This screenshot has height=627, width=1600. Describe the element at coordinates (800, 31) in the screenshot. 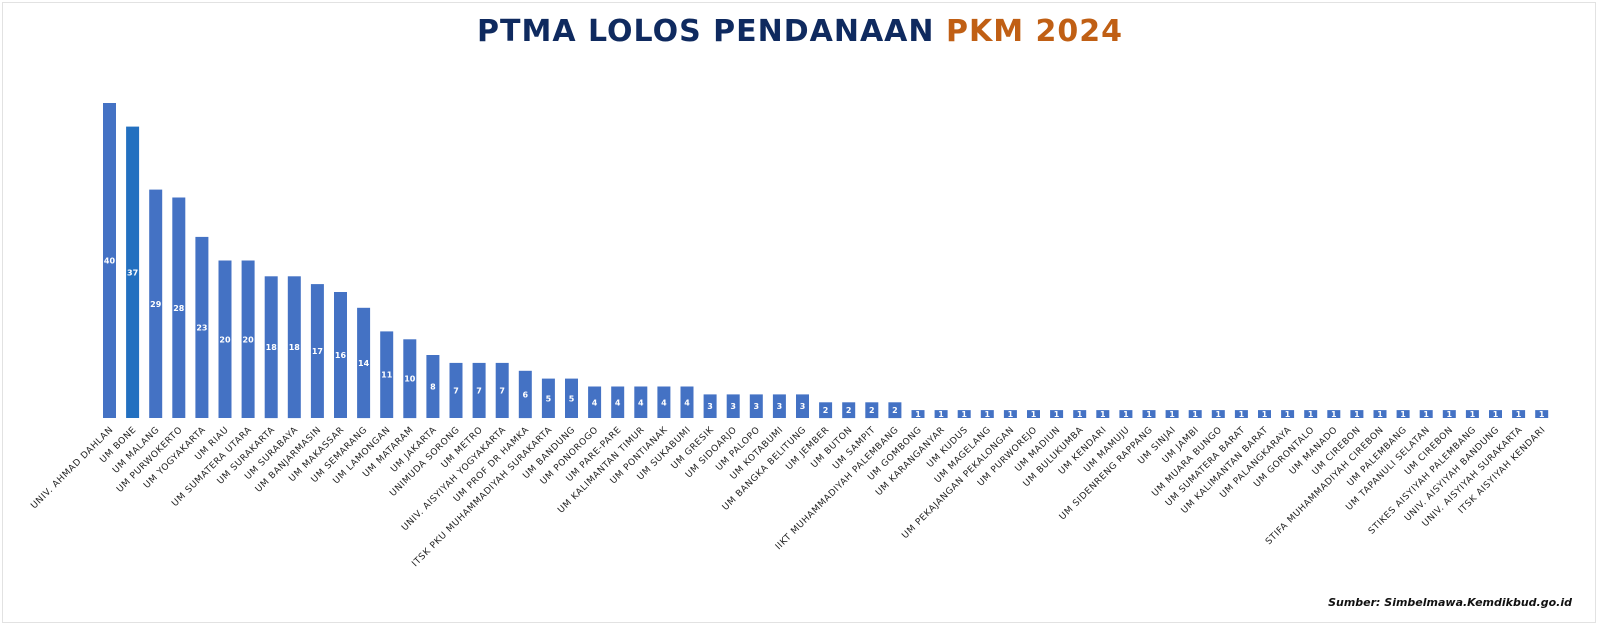

I see `chart-title: PTMA LOLOS PENDANAAN PKM 2024` at that location.